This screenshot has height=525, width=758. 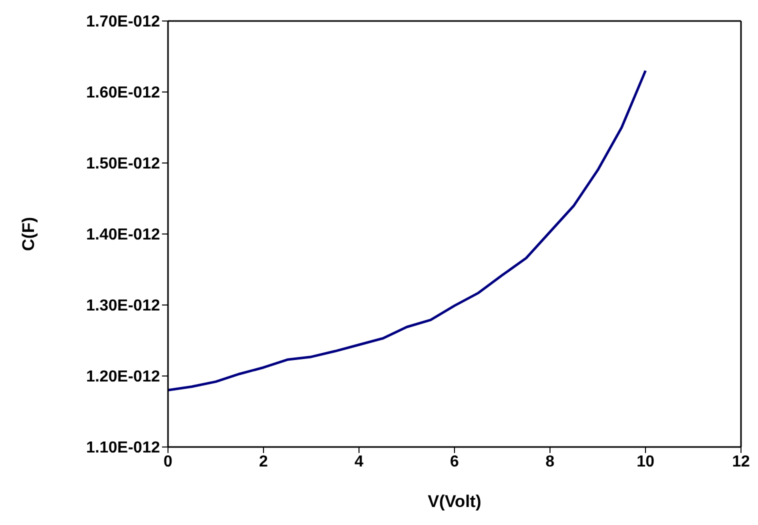 What do you see at coordinates (123, 448) in the screenshot?
I see `y-tick-label: 1.10E-012` at bounding box center [123, 448].